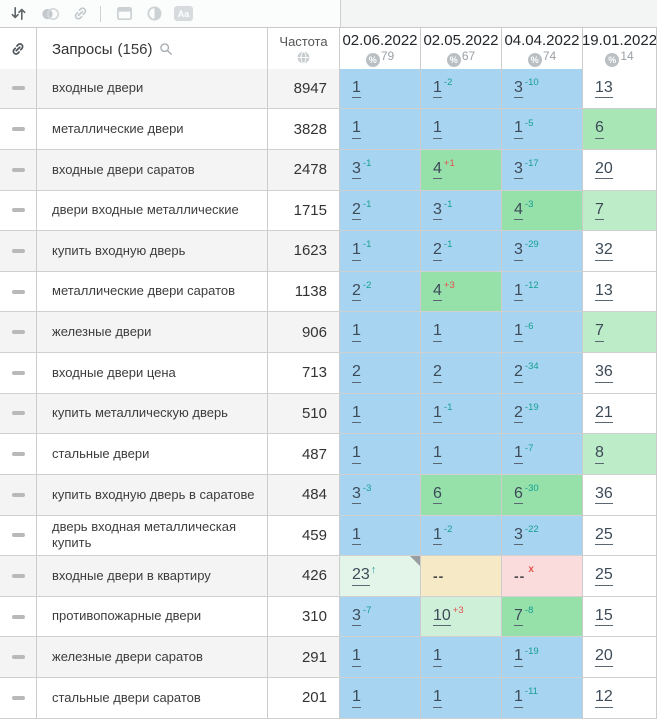  Describe the element at coordinates (152, 129) in the screenshot. I see `keyword-cell: металлические двери` at that location.